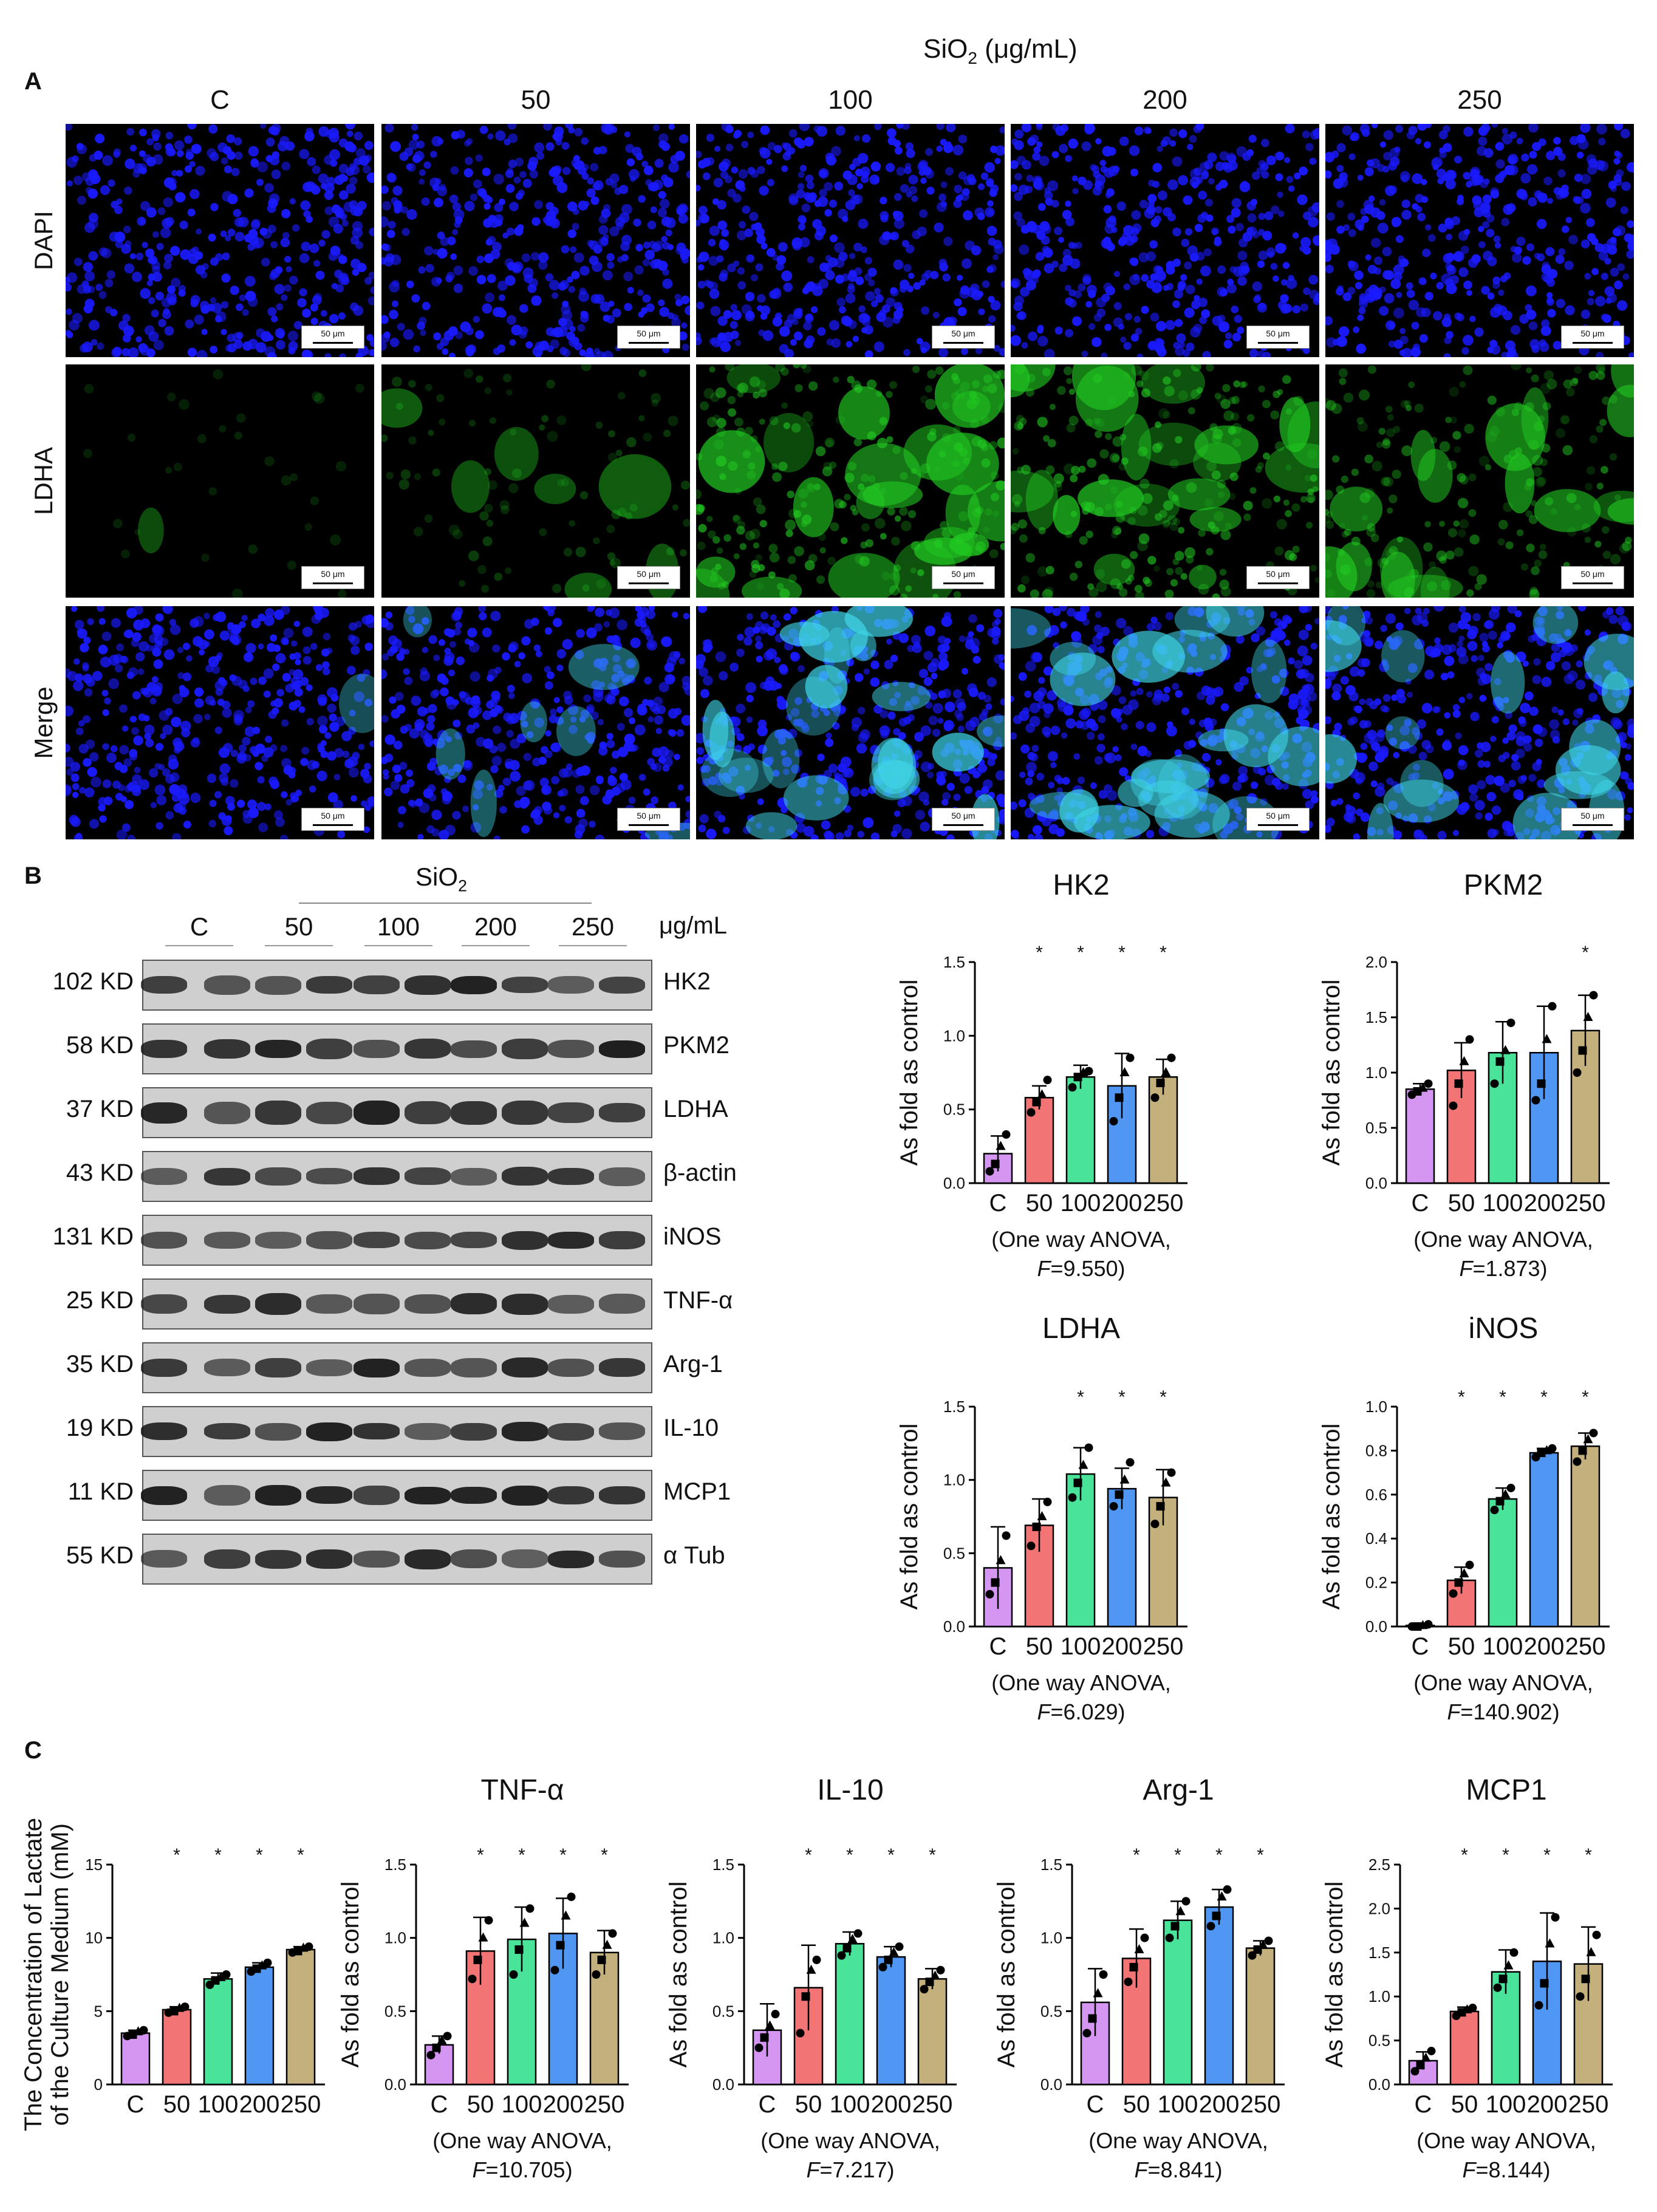  Describe the element at coordinates (1510, 1711) in the screenshot. I see `anova-f-value: =140.902)` at that location.